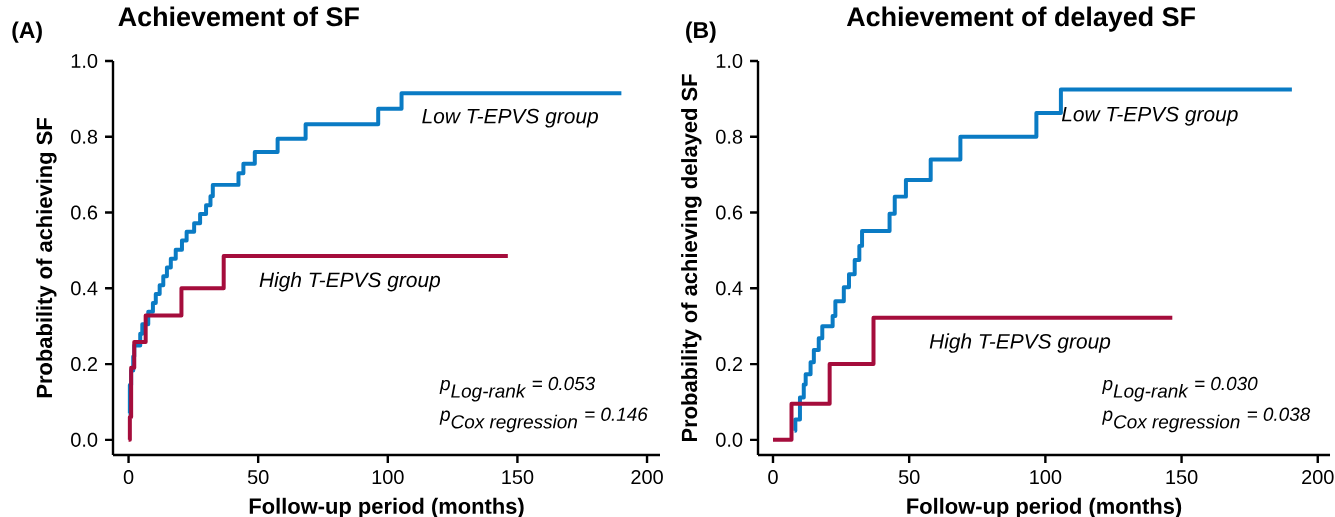 The height and width of the screenshot is (517, 1335). Describe the element at coordinates (701, 32) in the screenshot. I see `text: (B)` at that location.